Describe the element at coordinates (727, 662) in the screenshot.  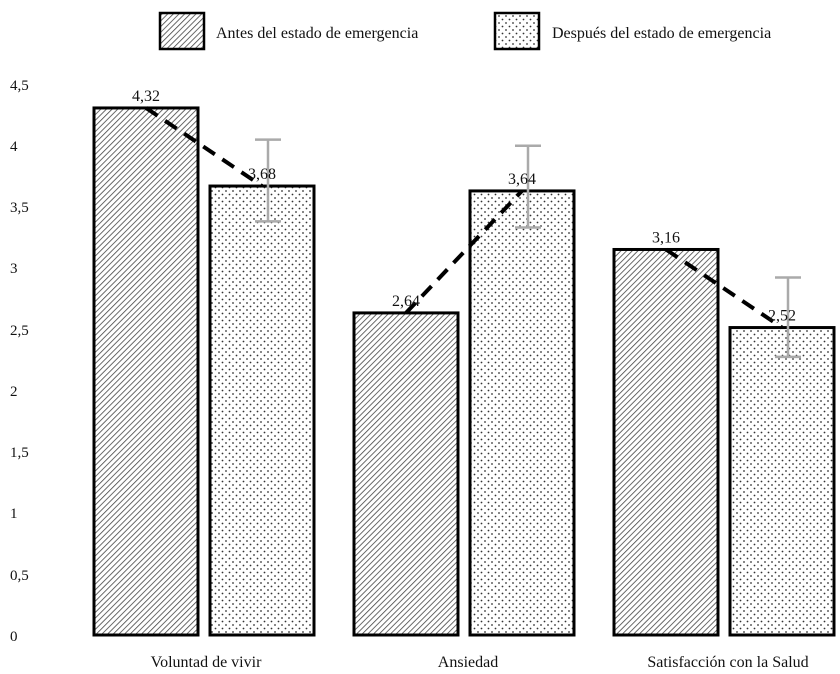
I see `category-label-satisfaccion-salud: Satisfacción con la Salud` at that location.